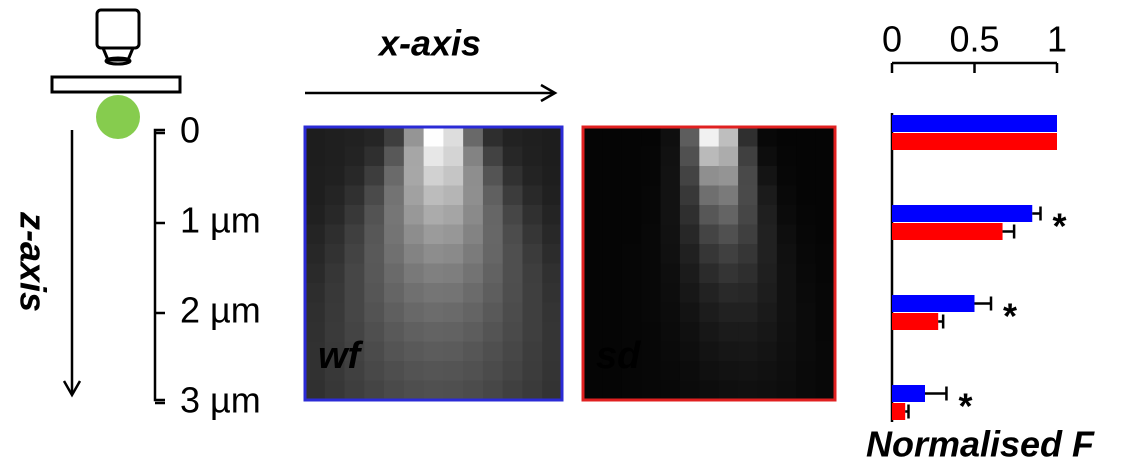 This screenshot has height=470, width=1147. What do you see at coordinates (341, 356) in the screenshot?
I see `wf-label: wf` at bounding box center [341, 356].